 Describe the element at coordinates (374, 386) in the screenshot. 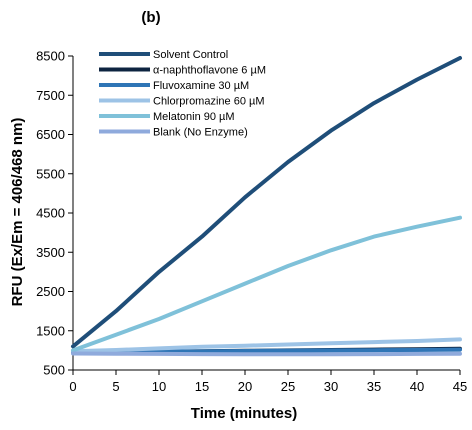

I see `x-tick-label: 35` at that location.